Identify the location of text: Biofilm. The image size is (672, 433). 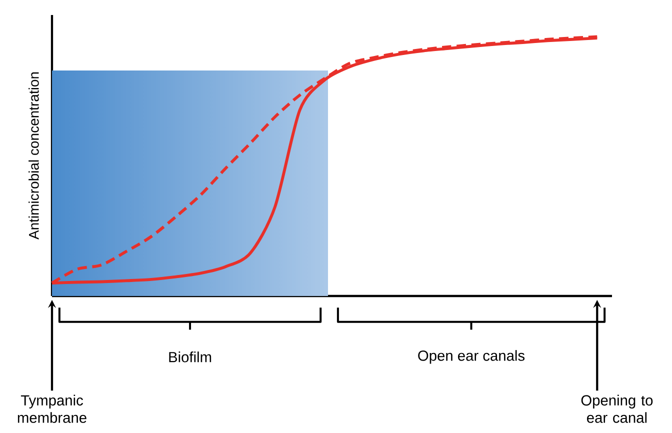
(190, 357).